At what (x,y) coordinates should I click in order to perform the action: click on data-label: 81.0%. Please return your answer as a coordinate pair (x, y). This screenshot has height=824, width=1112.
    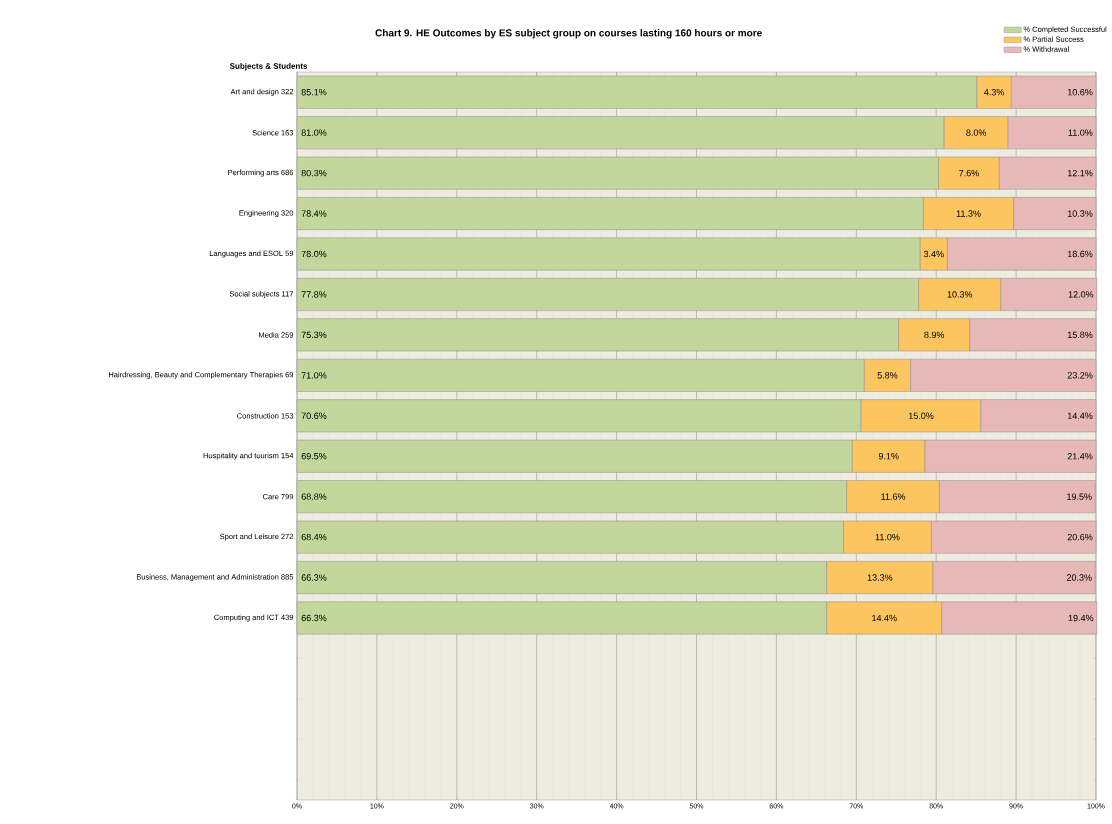
    Looking at the image, I should click on (314, 132).